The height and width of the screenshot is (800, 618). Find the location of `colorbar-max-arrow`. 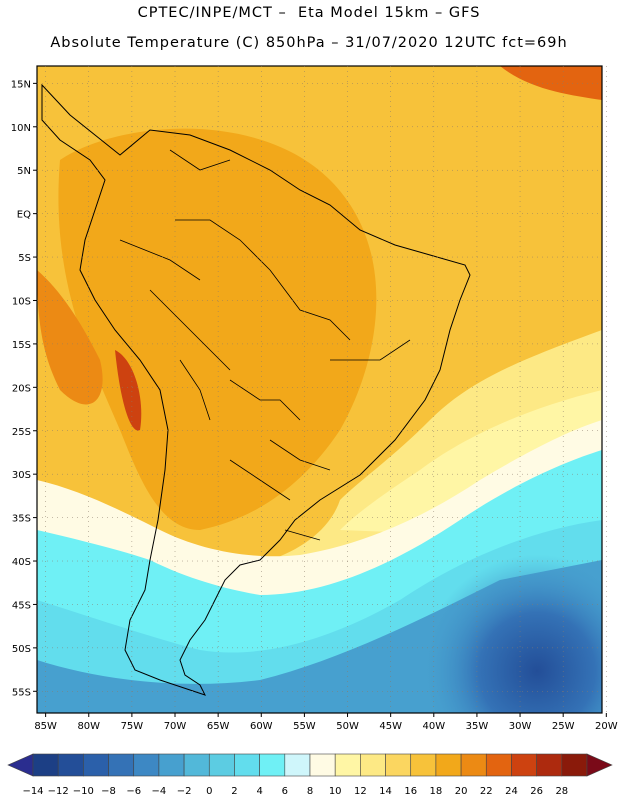

colorbar-max-arrow is located at coordinates (599, 765).